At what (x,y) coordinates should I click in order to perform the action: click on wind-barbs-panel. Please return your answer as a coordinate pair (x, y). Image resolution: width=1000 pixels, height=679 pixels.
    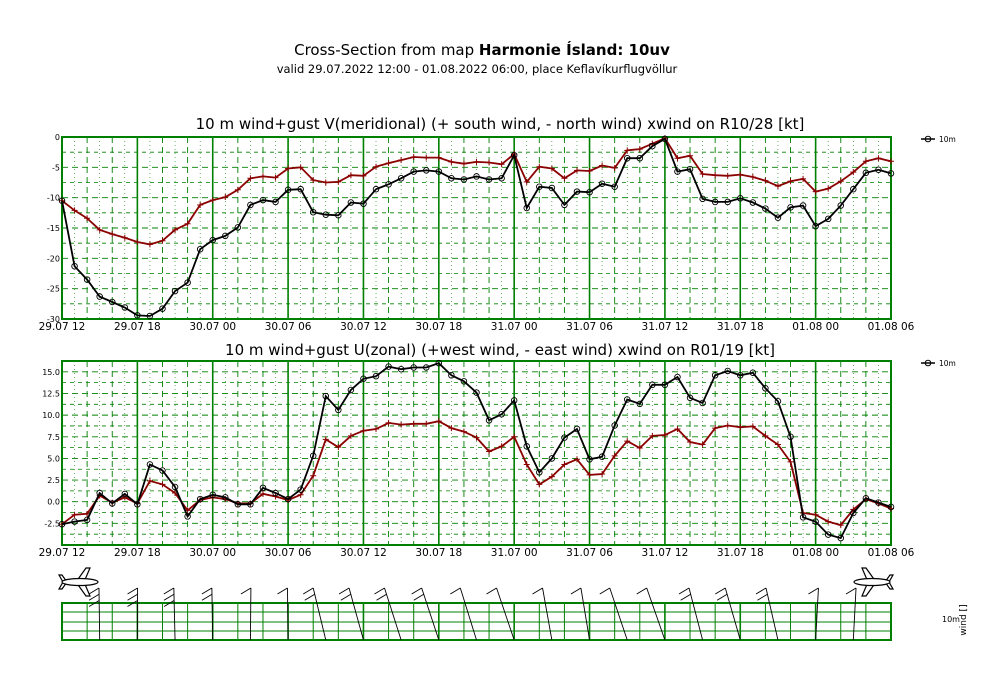
    Looking at the image, I should click on (476, 614).